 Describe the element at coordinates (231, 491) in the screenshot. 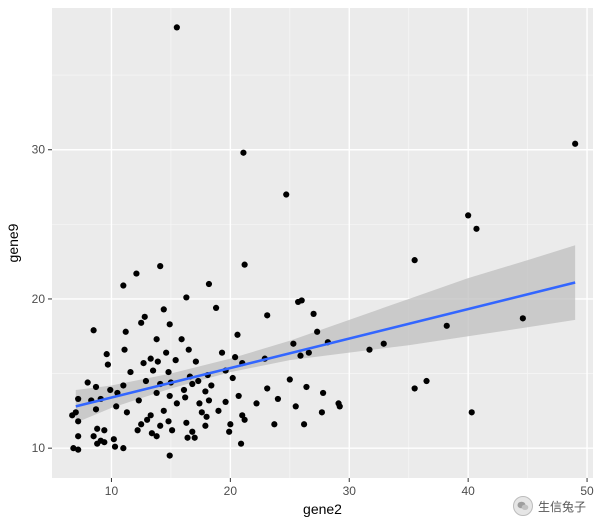

I see `x-tick-label: 20` at that location.